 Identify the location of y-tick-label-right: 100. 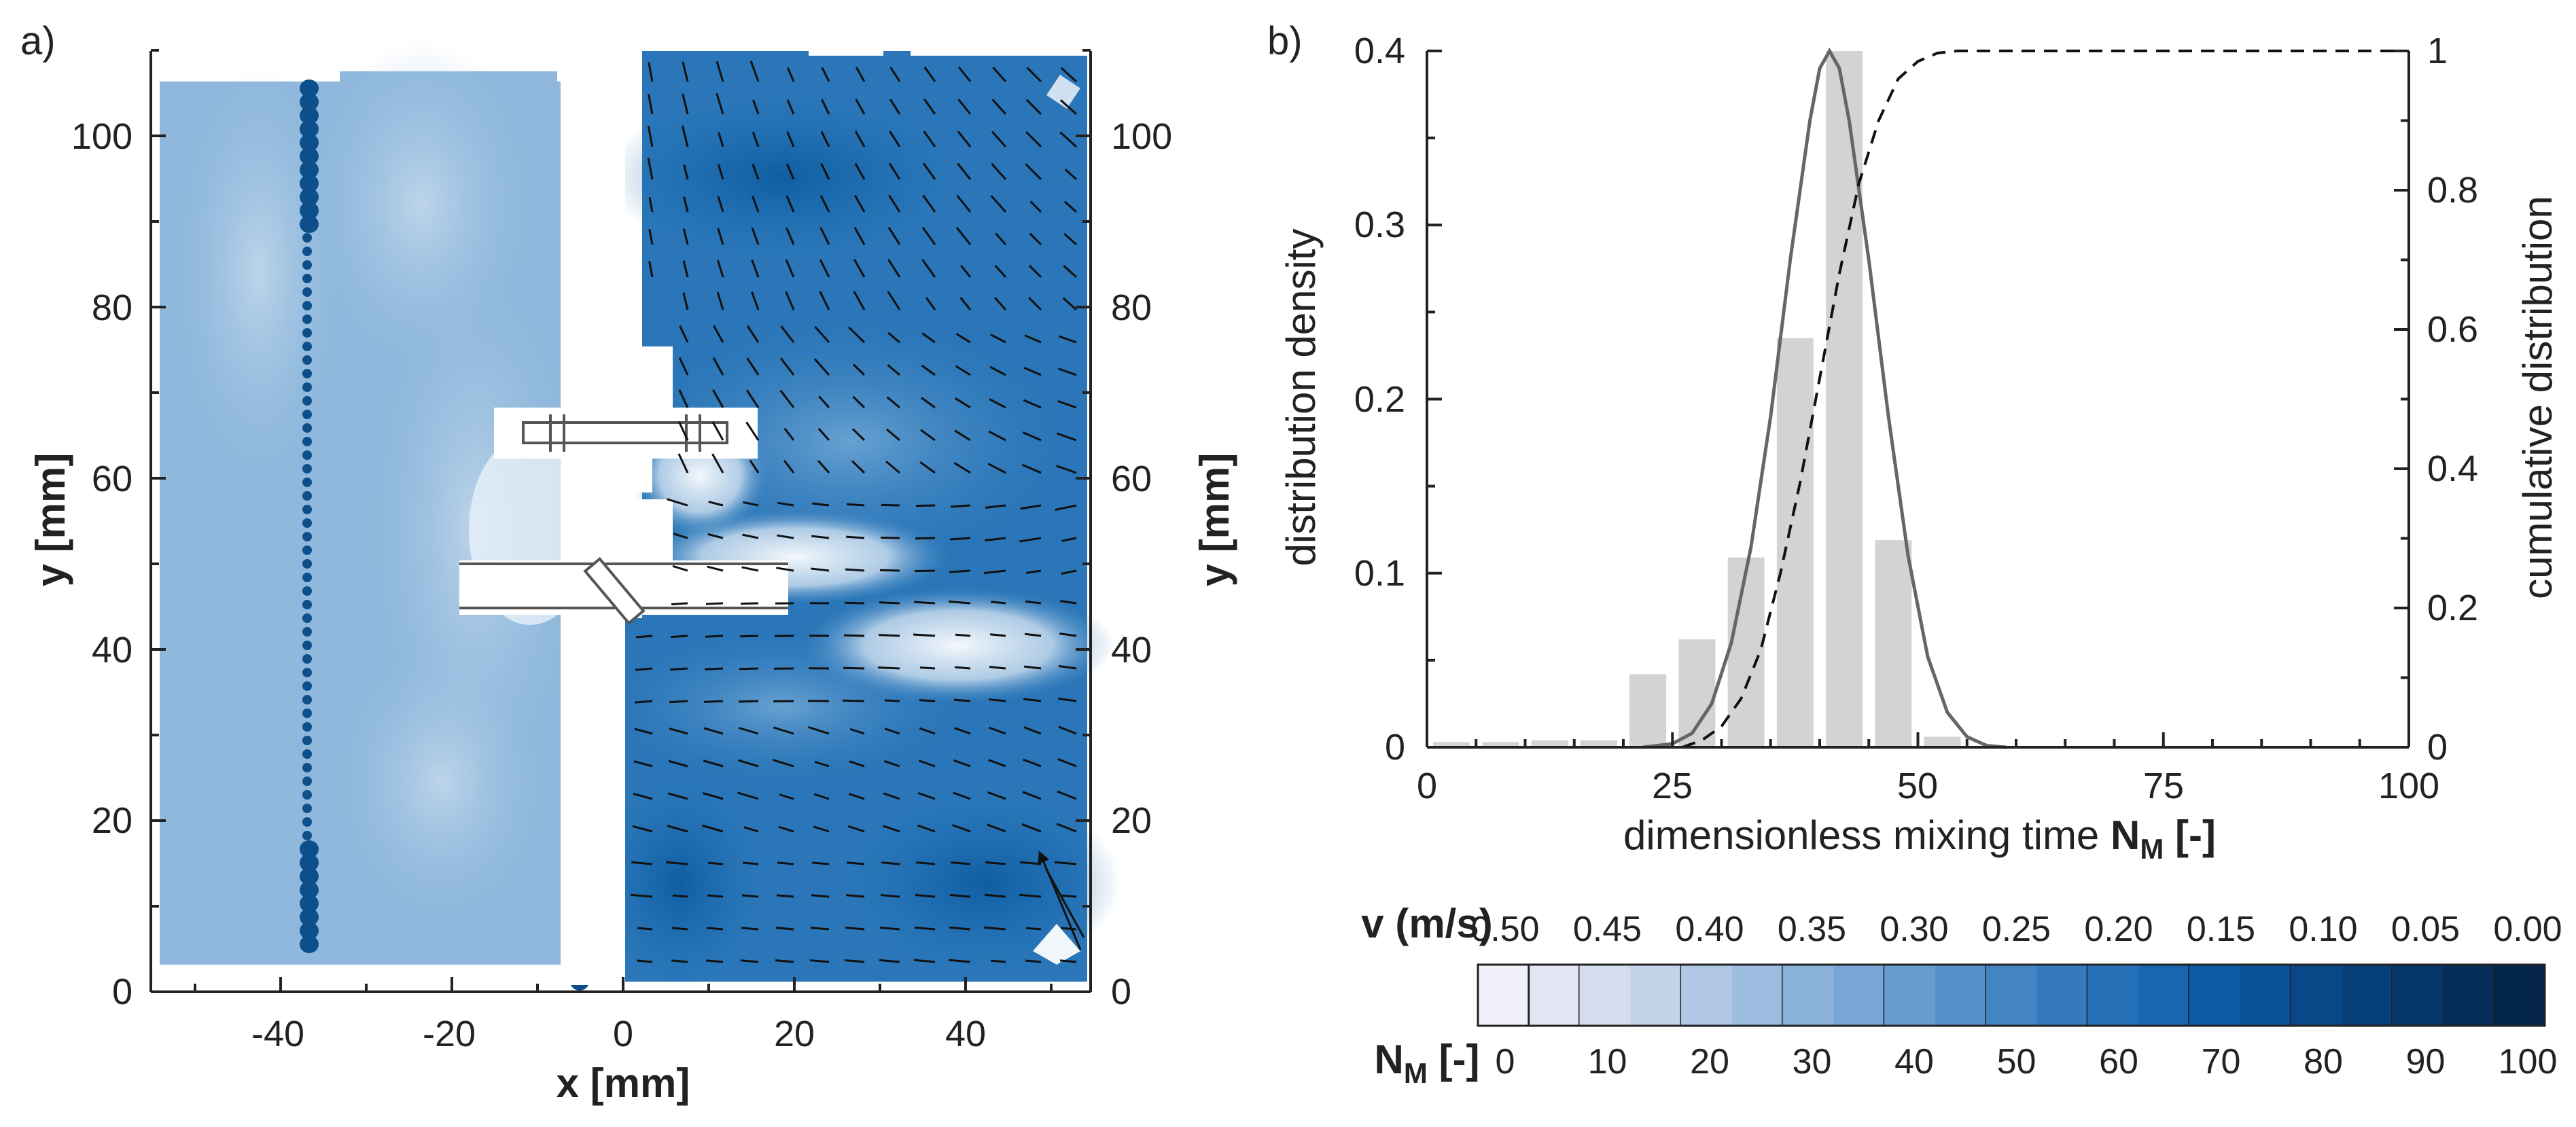
(1141, 136).